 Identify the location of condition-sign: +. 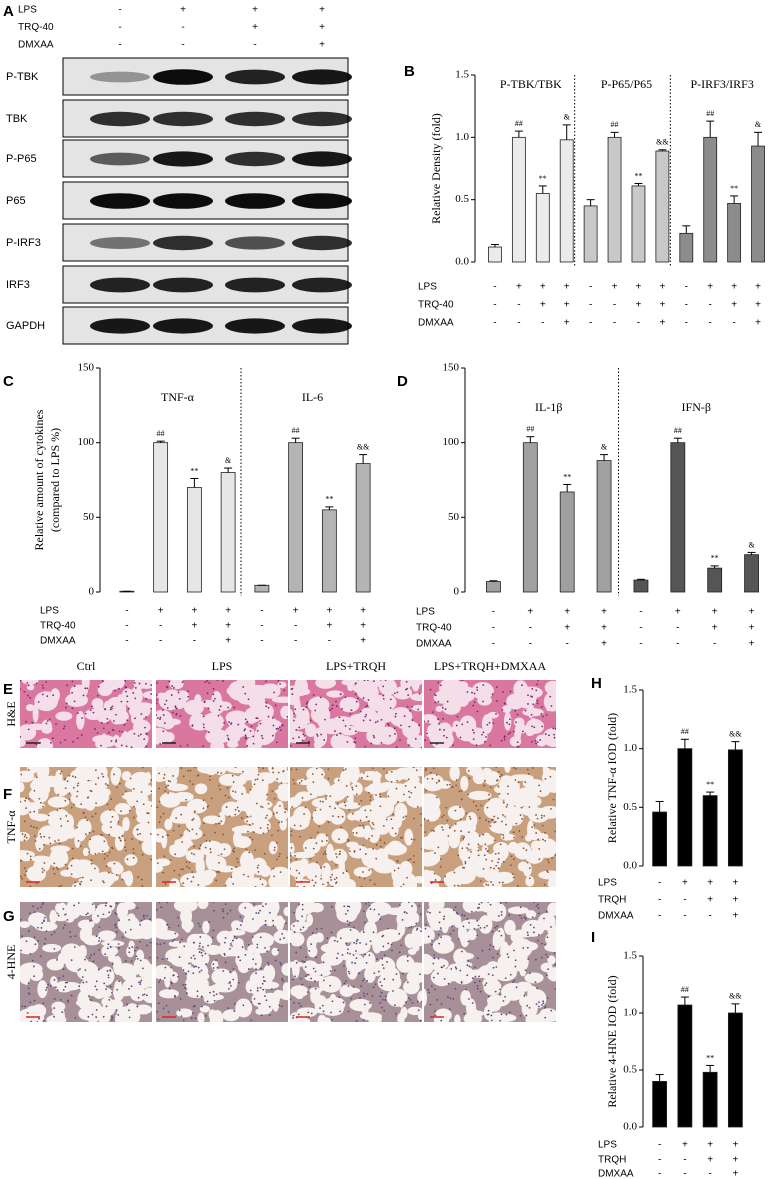
(183, 10).